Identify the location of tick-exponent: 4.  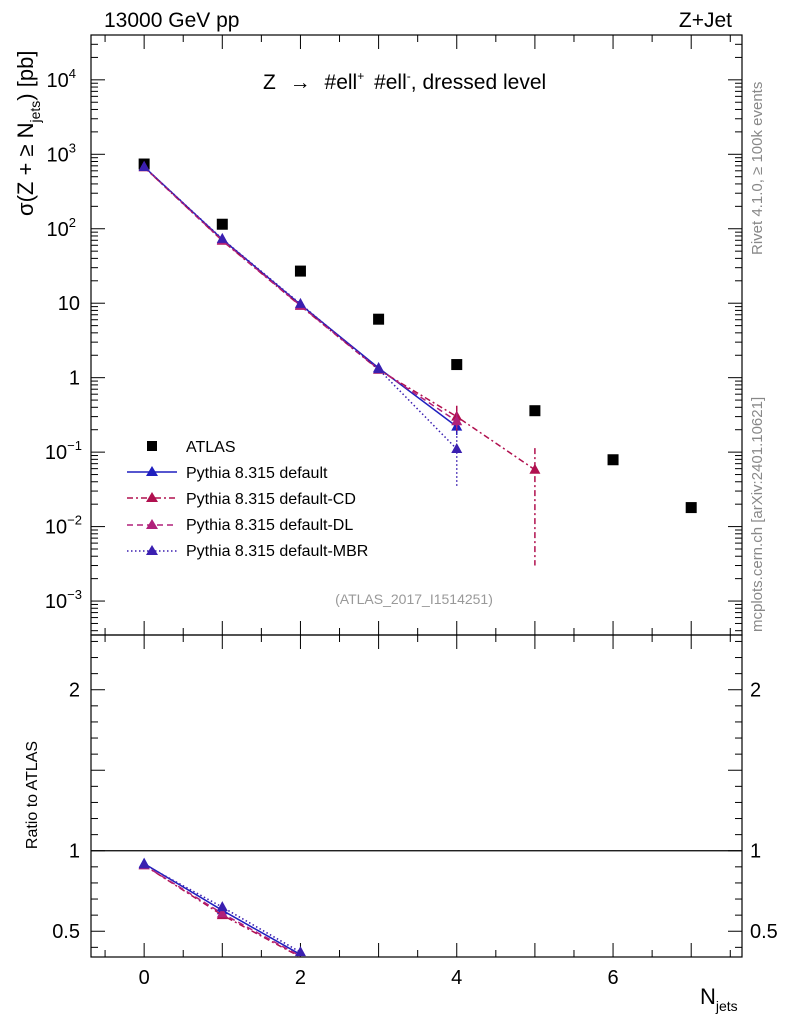
(72, 73).